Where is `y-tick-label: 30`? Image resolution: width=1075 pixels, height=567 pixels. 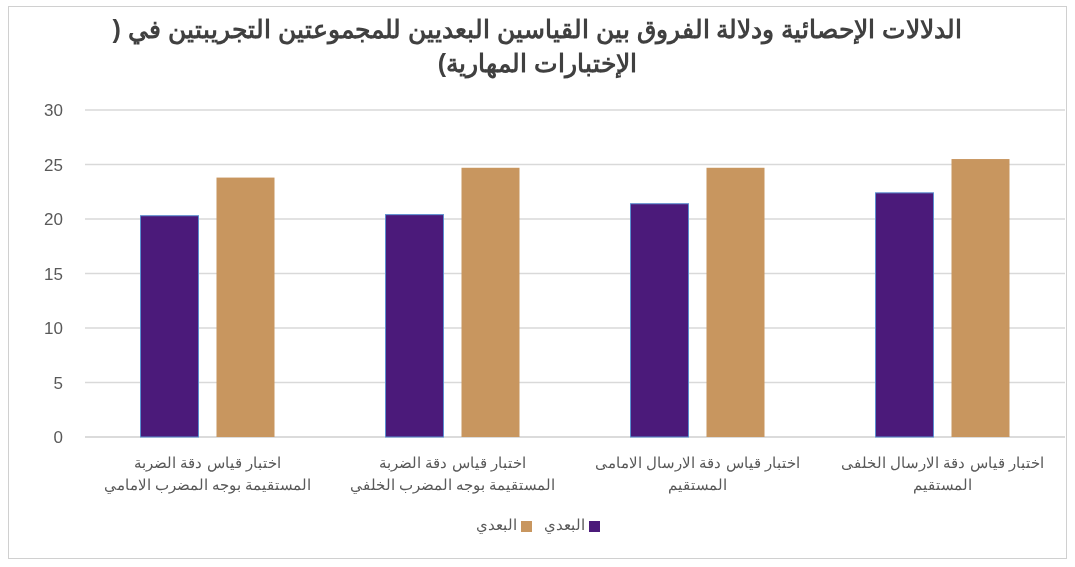 y-tick-label: 30 is located at coordinates (53, 110).